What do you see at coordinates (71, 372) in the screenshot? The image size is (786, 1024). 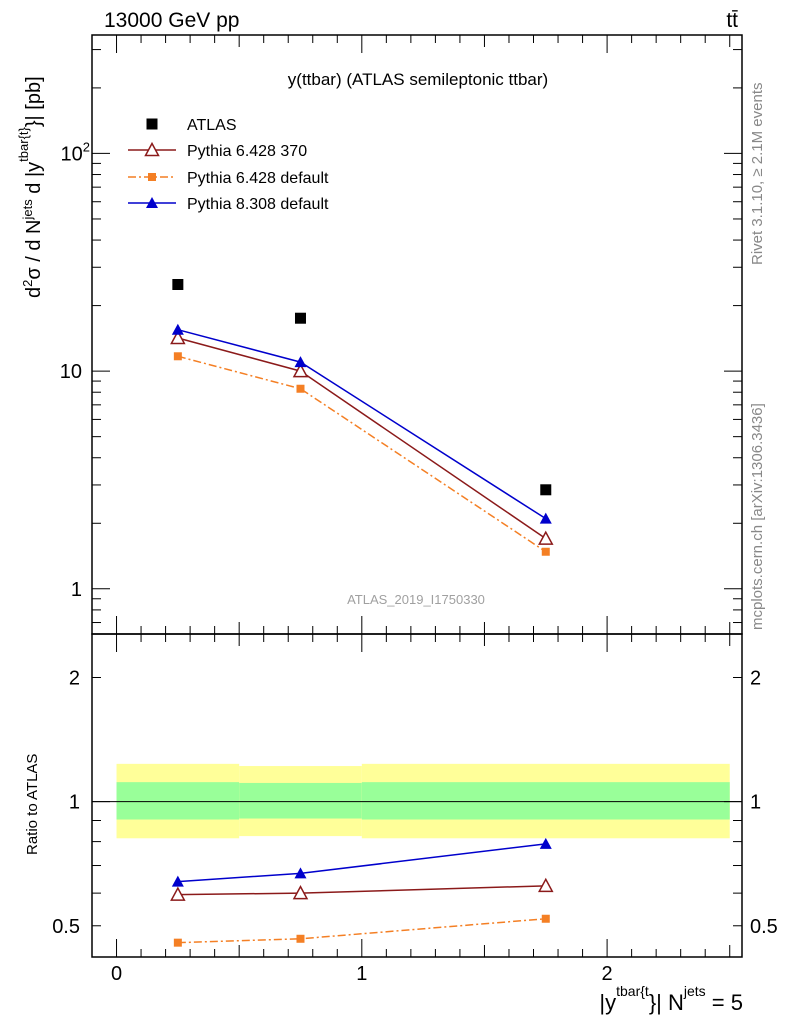 I see `main-y-tick-label: 10` at bounding box center [71, 372].